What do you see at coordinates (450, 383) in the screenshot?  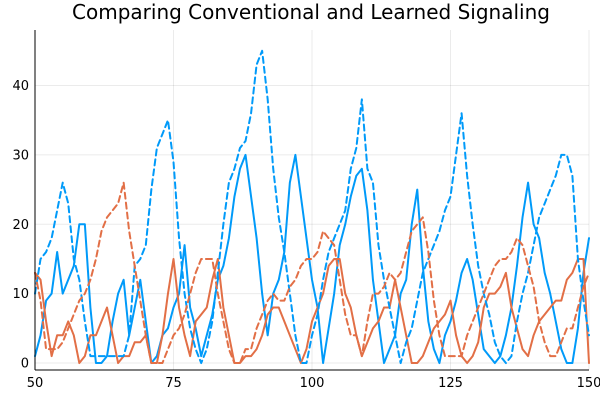 I see `x-tick-label: 125` at bounding box center [450, 383].